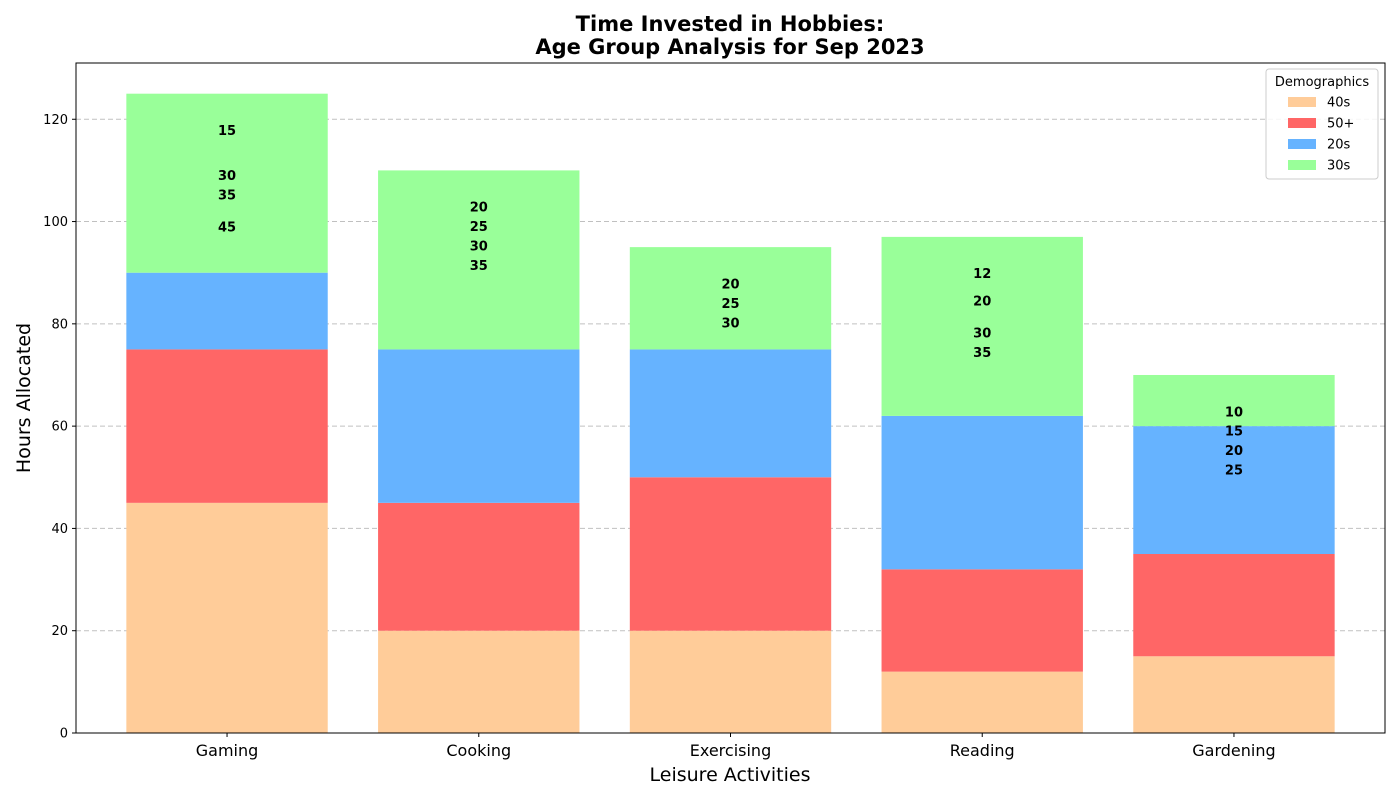  Describe the element at coordinates (1339, 103) in the screenshot. I see `legend-entry-label: 40s` at that location.